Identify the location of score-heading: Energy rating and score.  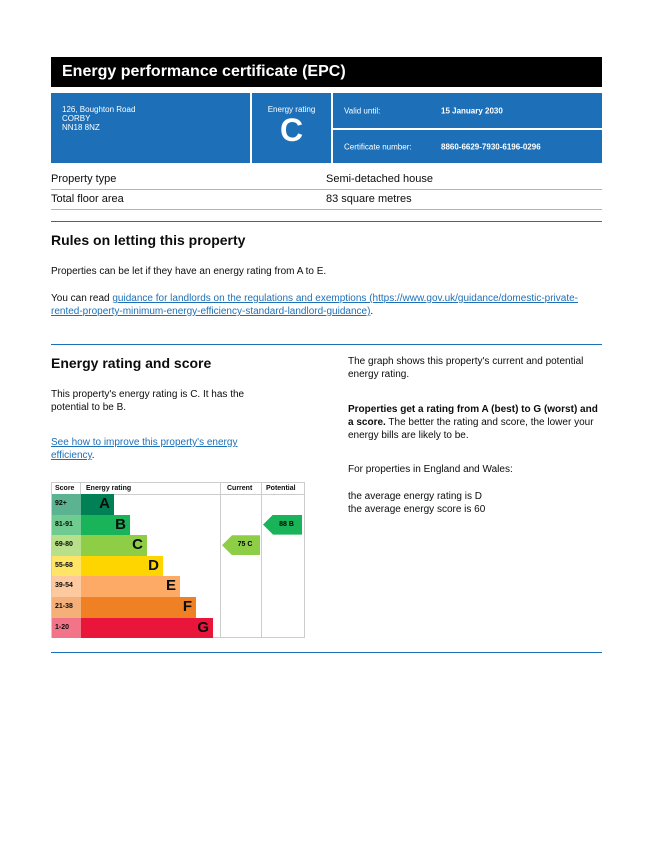
(131, 363).